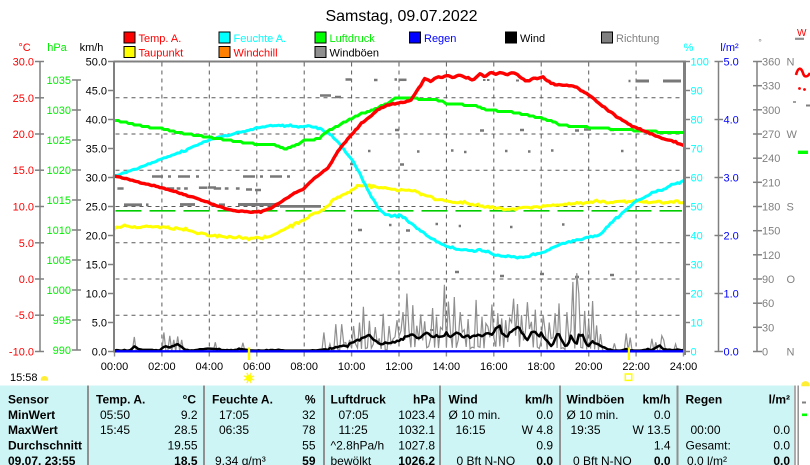 The image size is (810, 465). I want to click on svg-text: 3.0, so click(731, 179).